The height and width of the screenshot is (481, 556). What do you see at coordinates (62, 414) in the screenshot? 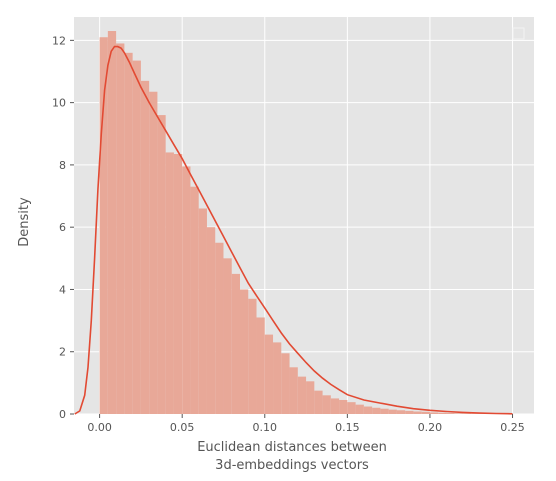
I see `y-tick-label: 0` at bounding box center [62, 414].